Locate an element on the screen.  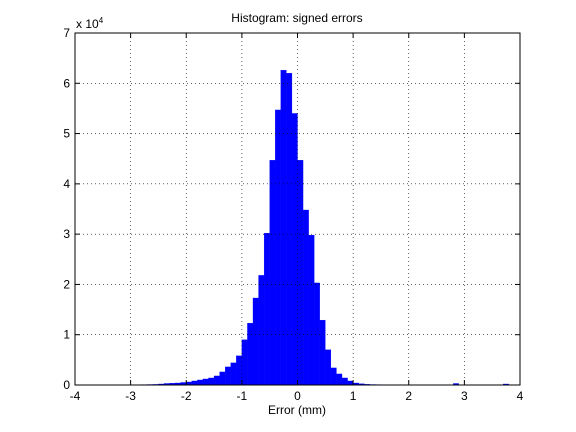
y-tick-label: 3 is located at coordinates (66, 234).